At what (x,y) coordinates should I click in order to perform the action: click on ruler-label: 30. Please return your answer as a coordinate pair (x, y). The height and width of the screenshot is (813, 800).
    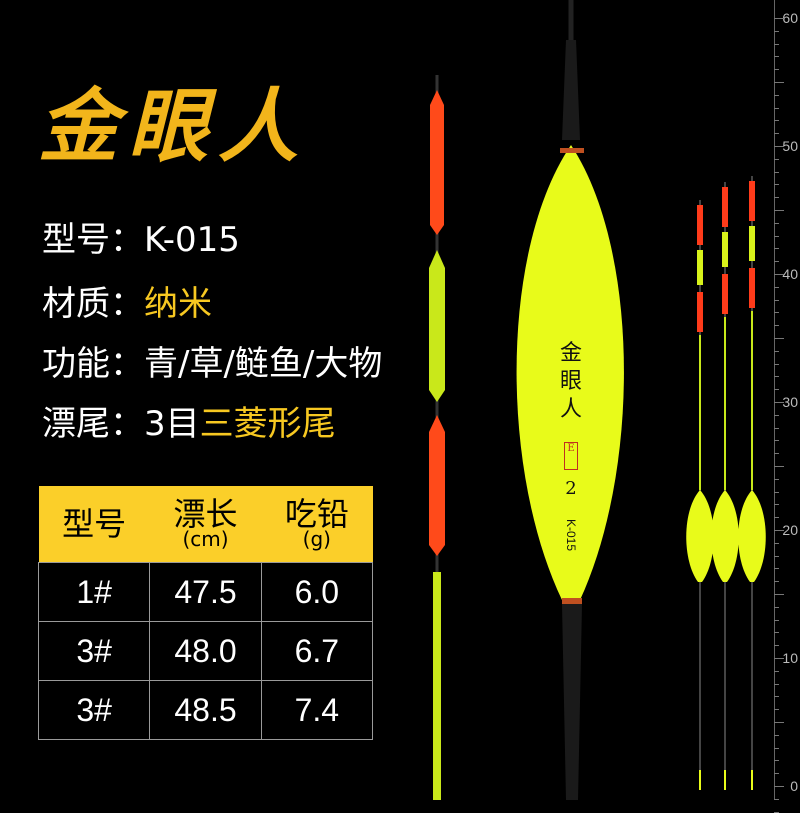
    Looking at the image, I should click on (790, 402).